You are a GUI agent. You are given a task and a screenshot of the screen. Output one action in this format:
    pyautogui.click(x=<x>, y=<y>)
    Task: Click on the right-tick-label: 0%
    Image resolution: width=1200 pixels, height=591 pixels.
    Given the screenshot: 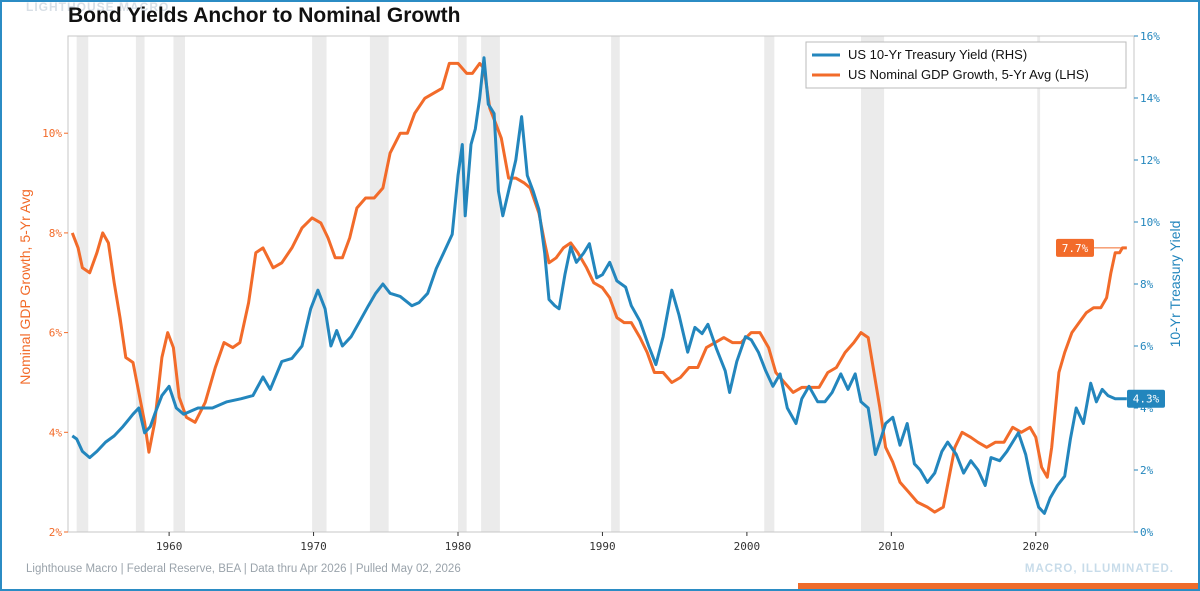 What is the action you would take?
    pyautogui.click(x=1147, y=532)
    